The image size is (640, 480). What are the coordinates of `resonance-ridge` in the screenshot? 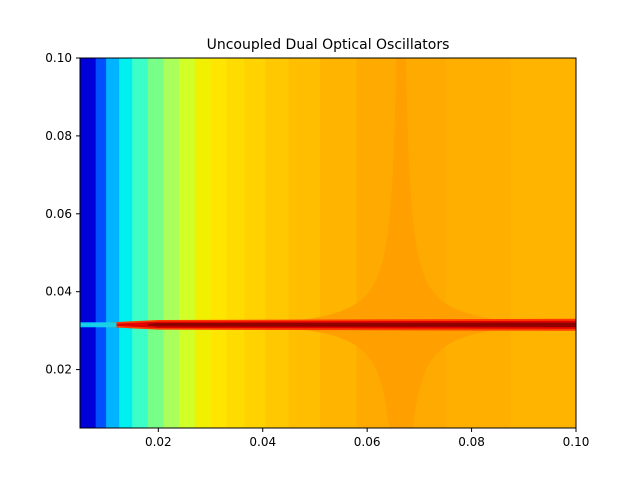 It's located at (328, 324).